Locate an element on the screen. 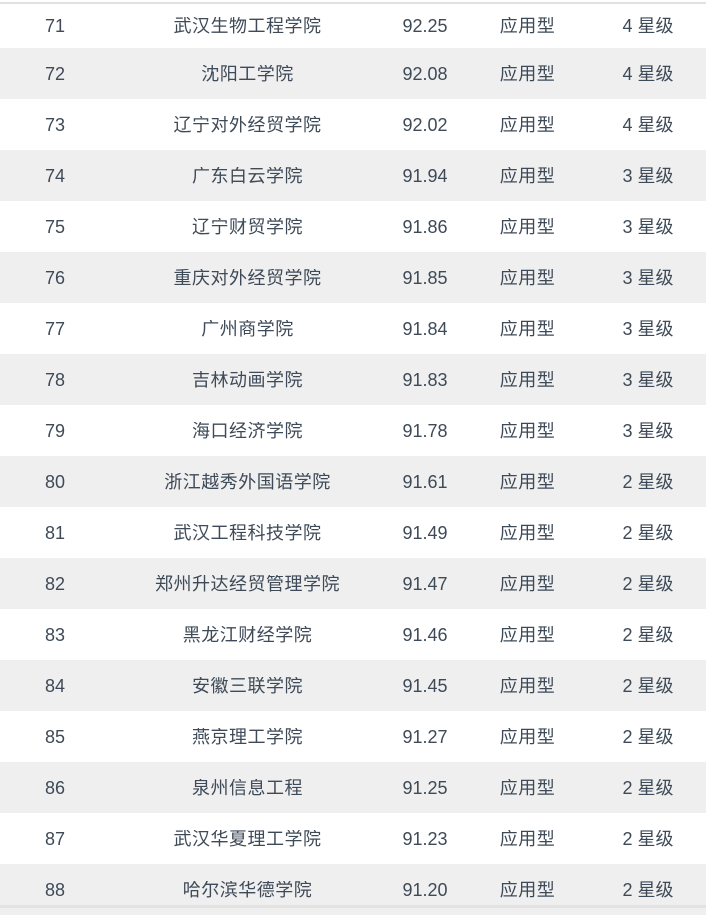 The height and width of the screenshot is (915, 706). table-row: 80 浙江越秀外国语学院 91.61 应用型 2 星级 is located at coordinates (353, 481).